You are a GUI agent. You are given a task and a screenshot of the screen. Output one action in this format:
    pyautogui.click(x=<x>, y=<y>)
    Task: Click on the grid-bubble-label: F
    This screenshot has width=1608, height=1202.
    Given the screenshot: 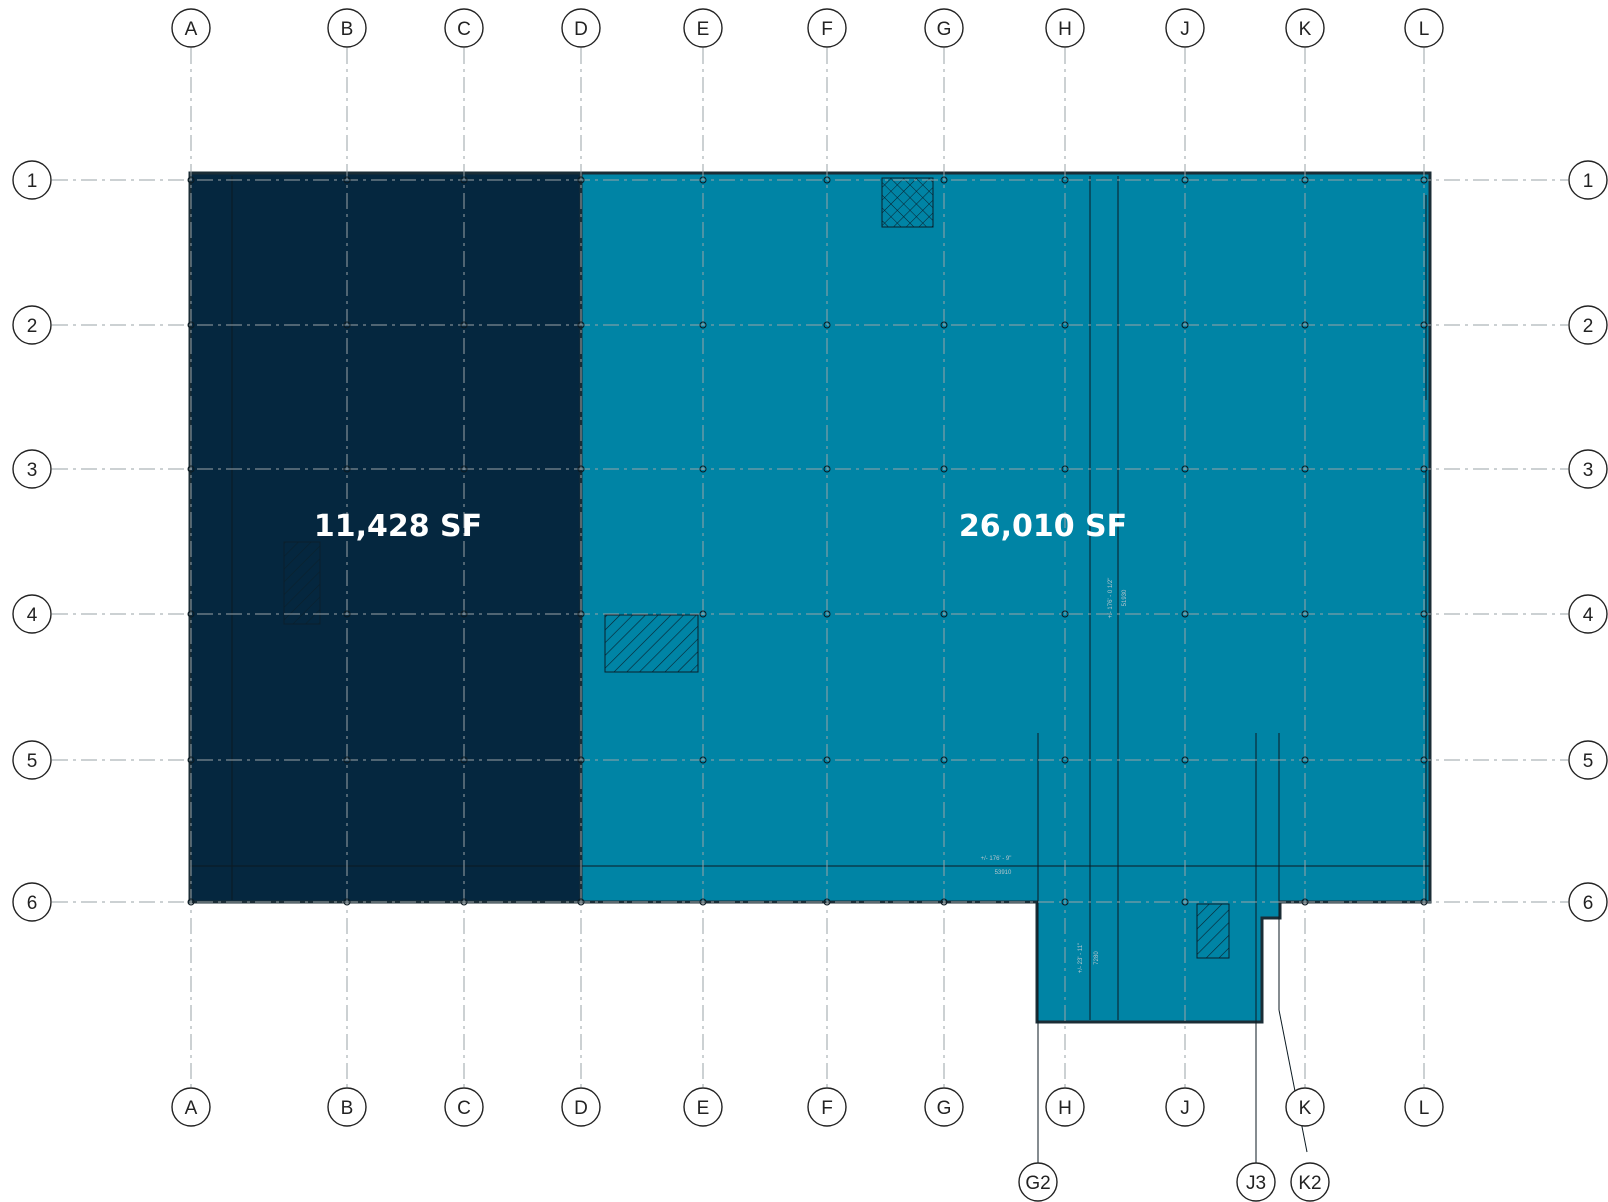 What is the action you would take?
    pyautogui.click(x=827, y=1108)
    